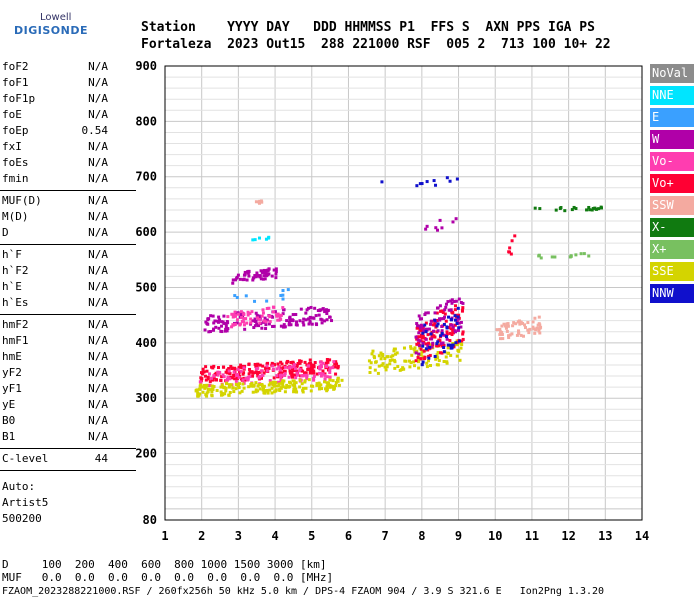  Describe the element at coordinates (12, 356) in the screenshot. I see `param-name: hmE` at that location.